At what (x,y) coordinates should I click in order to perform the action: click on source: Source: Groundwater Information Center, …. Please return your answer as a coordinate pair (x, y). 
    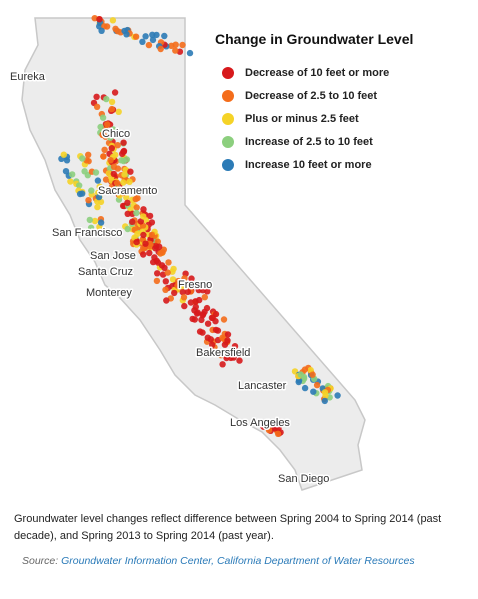
    Looking at the image, I should click on (218, 561).